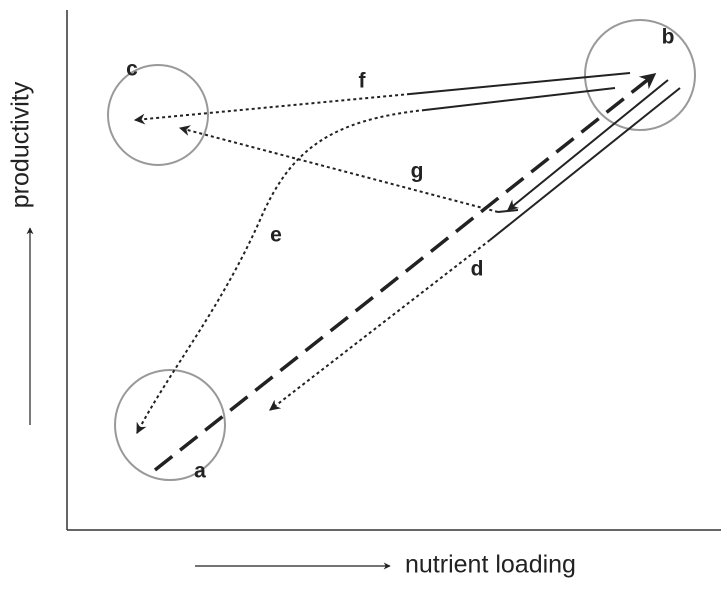  Describe the element at coordinates (477, 269) in the screenshot. I see `path-label: d` at that location.